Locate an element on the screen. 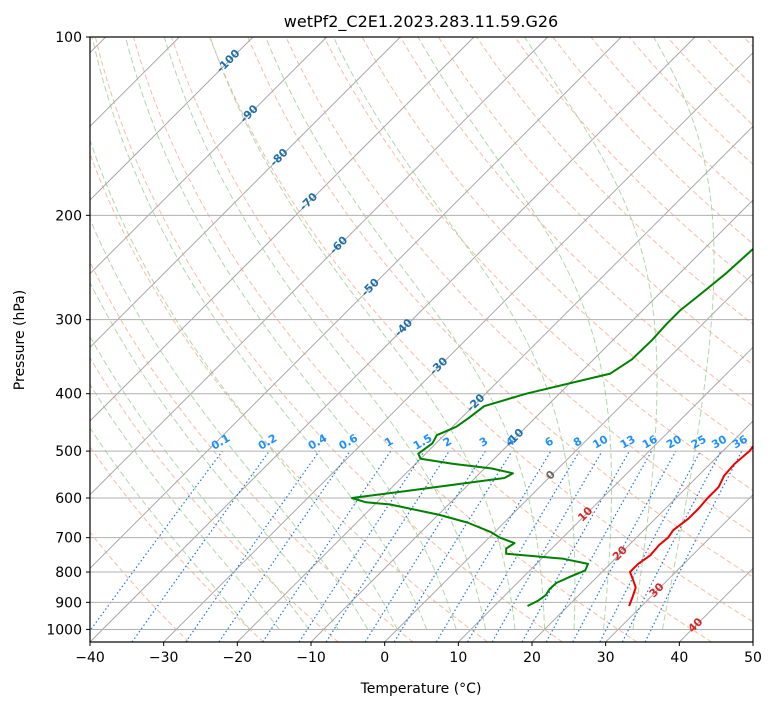 This screenshot has width=775, height=708. y-tick-label: 500 is located at coordinates (68, 452).